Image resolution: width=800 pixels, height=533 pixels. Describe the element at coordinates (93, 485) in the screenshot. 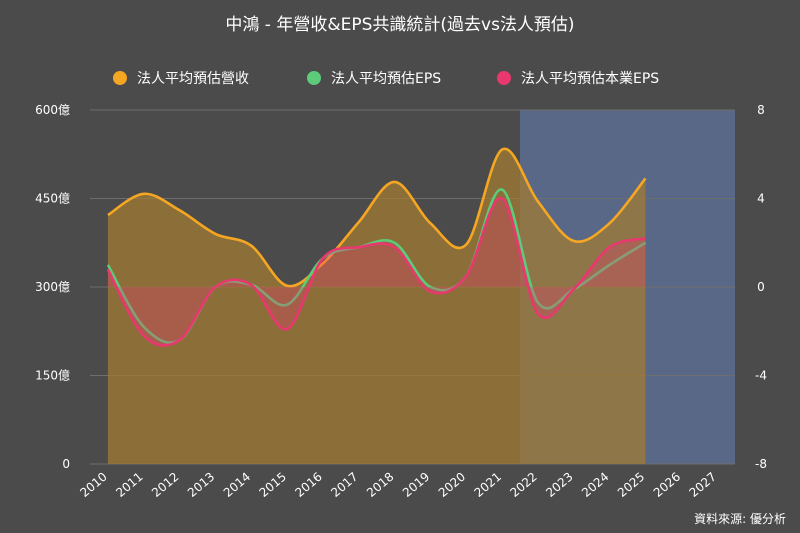

I see `x-tick: 2010` at that location.